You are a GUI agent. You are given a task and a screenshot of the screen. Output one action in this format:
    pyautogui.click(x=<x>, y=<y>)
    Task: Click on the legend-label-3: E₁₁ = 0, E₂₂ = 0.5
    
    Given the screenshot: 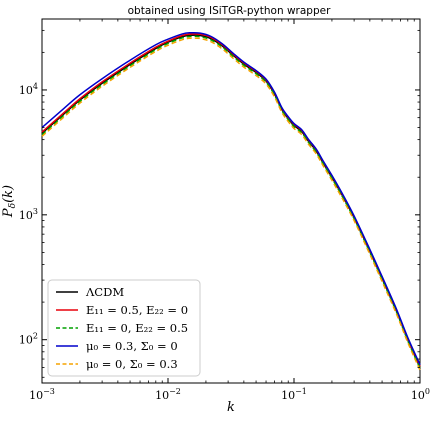 What is the action you would take?
    pyautogui.click(x=137, y=328)
    